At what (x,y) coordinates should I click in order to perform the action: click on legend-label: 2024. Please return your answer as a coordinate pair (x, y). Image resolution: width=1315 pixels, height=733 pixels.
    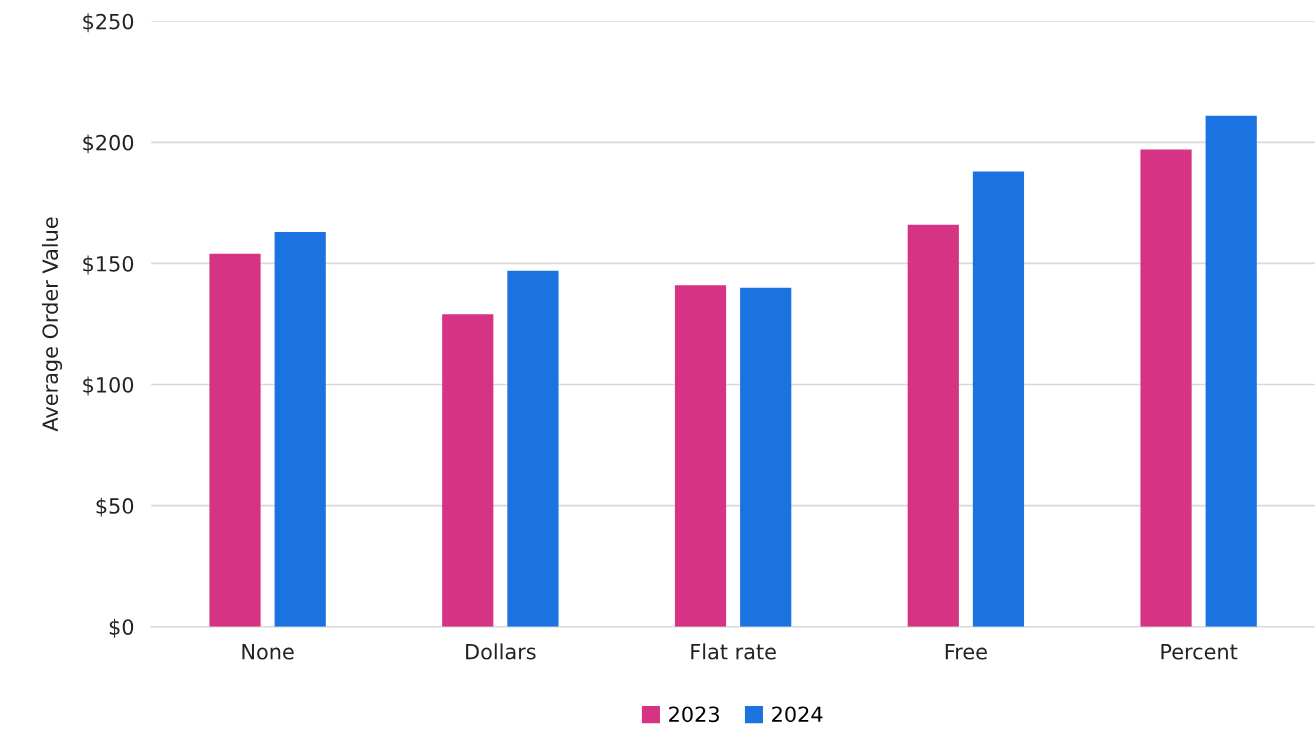
    Looking at the image, I should click on (797, 714).